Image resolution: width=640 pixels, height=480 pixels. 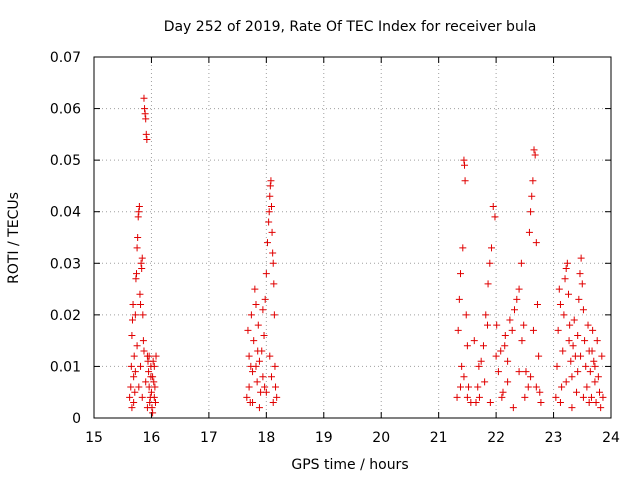 What do you see at coordinates (65, 213) in the screenshot?
I see `y-tick-label: 0.04` at bounding box center [65, 213].